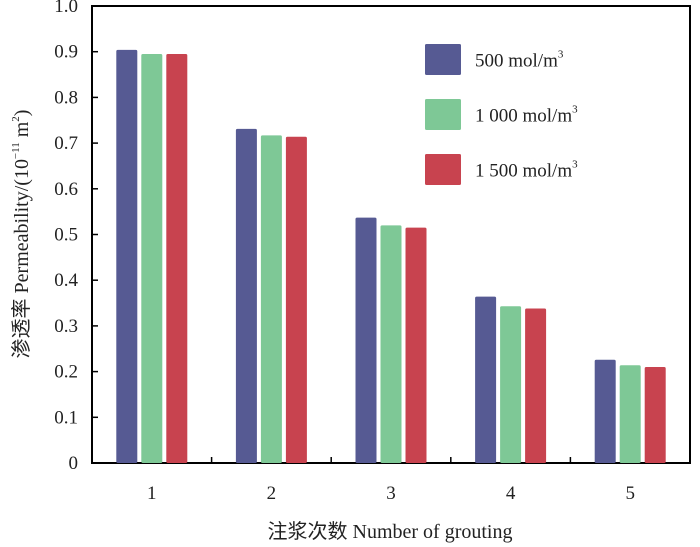 Image resolution: width=700 pixels, height=547 pixels. Describe the element at coordinates (575, 165) in the screenshot. I see `legend-label-sup-3: 3` at that location.